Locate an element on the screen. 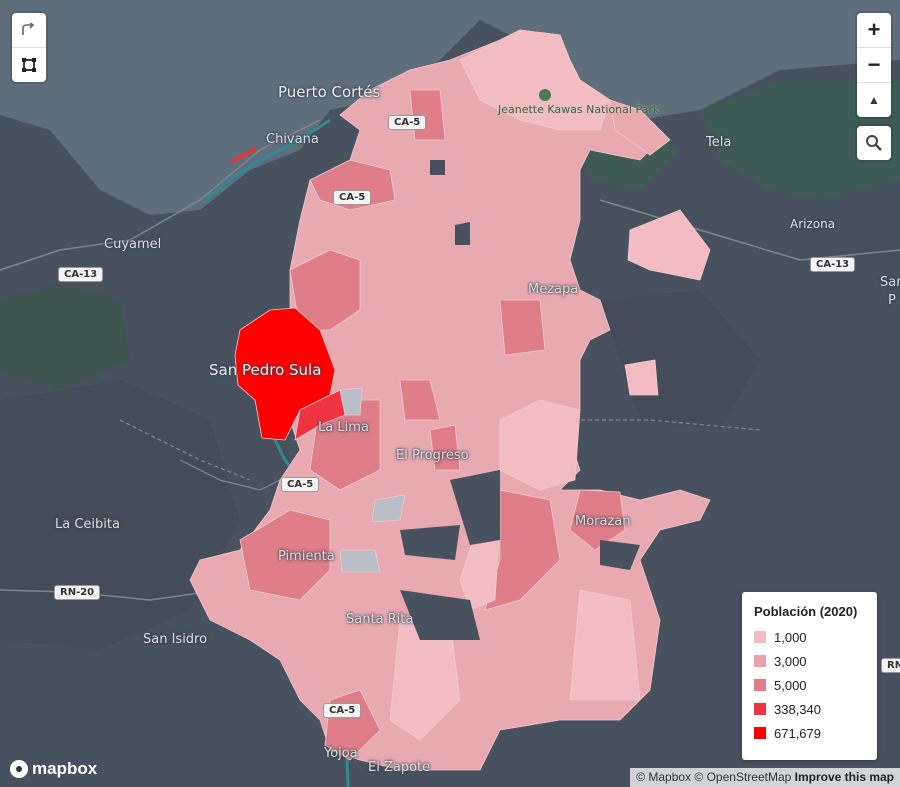 The width and height of the screenshot is (900, 787). label-park: Jeanette Kawas National Park is located at coordinates (579, 109).